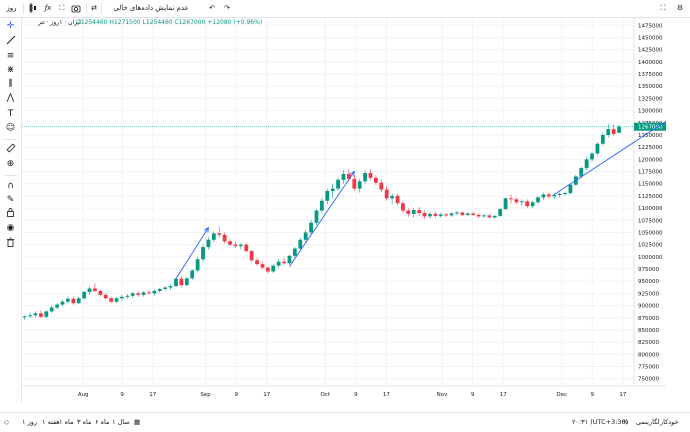 The width and height of the screenshot is (690, 432). What do you see at coordinates (648, 294) in the screenshot?
I see `price-tick-label: 925000` at bounding box center [648, 294].